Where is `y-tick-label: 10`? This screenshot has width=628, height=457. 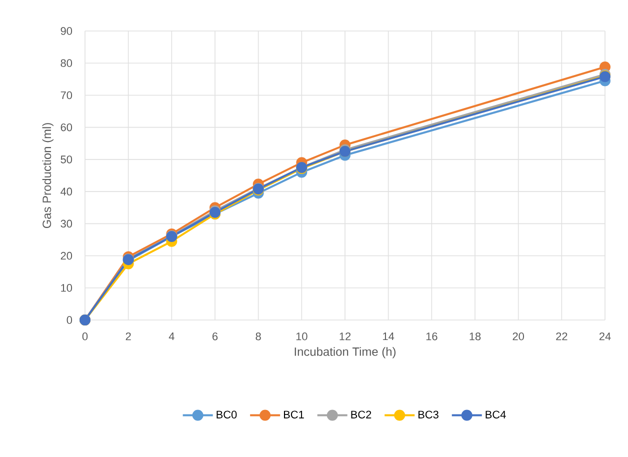 y-tick-label: 10 is located at coordinates (66, 288).